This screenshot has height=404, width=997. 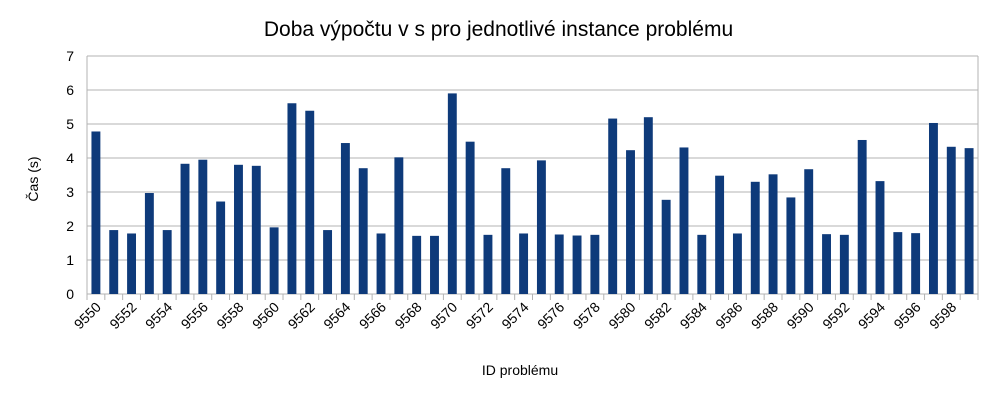 I want to click on x-tick-label: 9566, so click(x=372, y=315).